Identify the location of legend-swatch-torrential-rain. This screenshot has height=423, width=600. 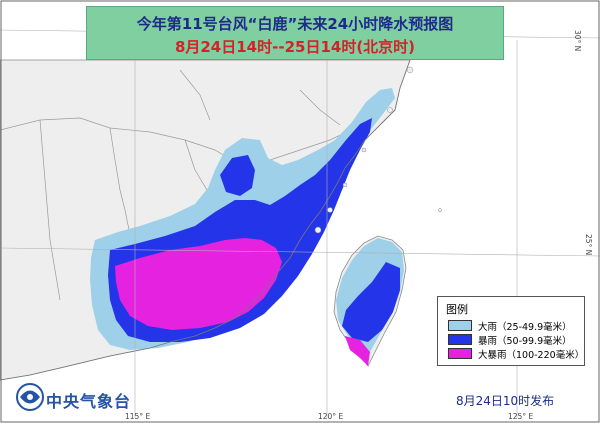
(460, 353).